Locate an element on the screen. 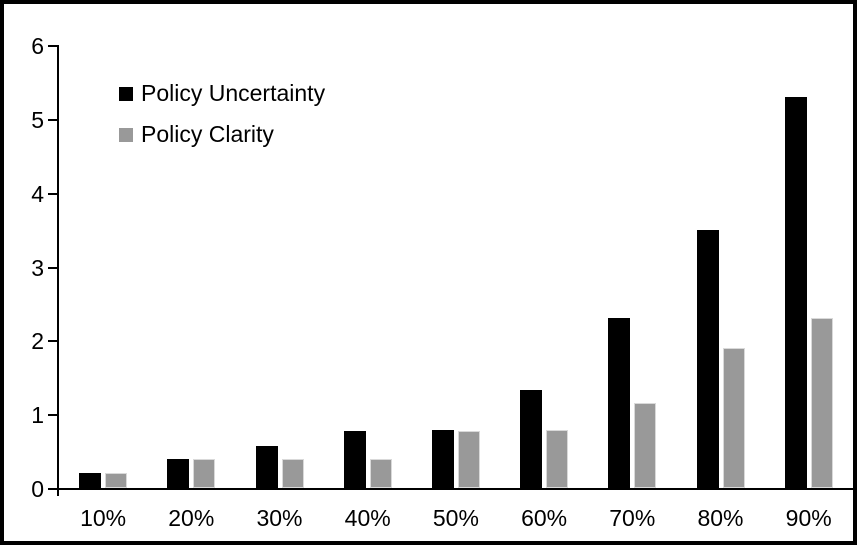 Image resolution: width=857 pixels, height=545 pixels. bar-policy-clarity-90pct is located at coordinates (822, 403).